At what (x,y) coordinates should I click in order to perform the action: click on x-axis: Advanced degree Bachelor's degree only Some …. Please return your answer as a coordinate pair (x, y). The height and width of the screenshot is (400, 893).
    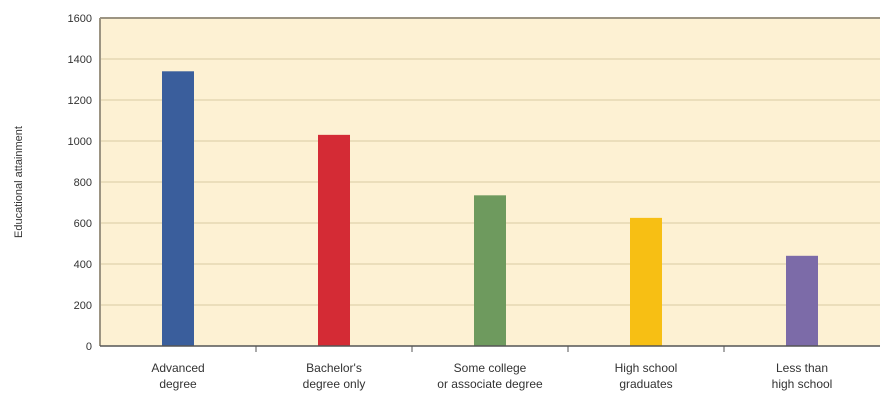
    Looking at the image, I should click on (490, 368).